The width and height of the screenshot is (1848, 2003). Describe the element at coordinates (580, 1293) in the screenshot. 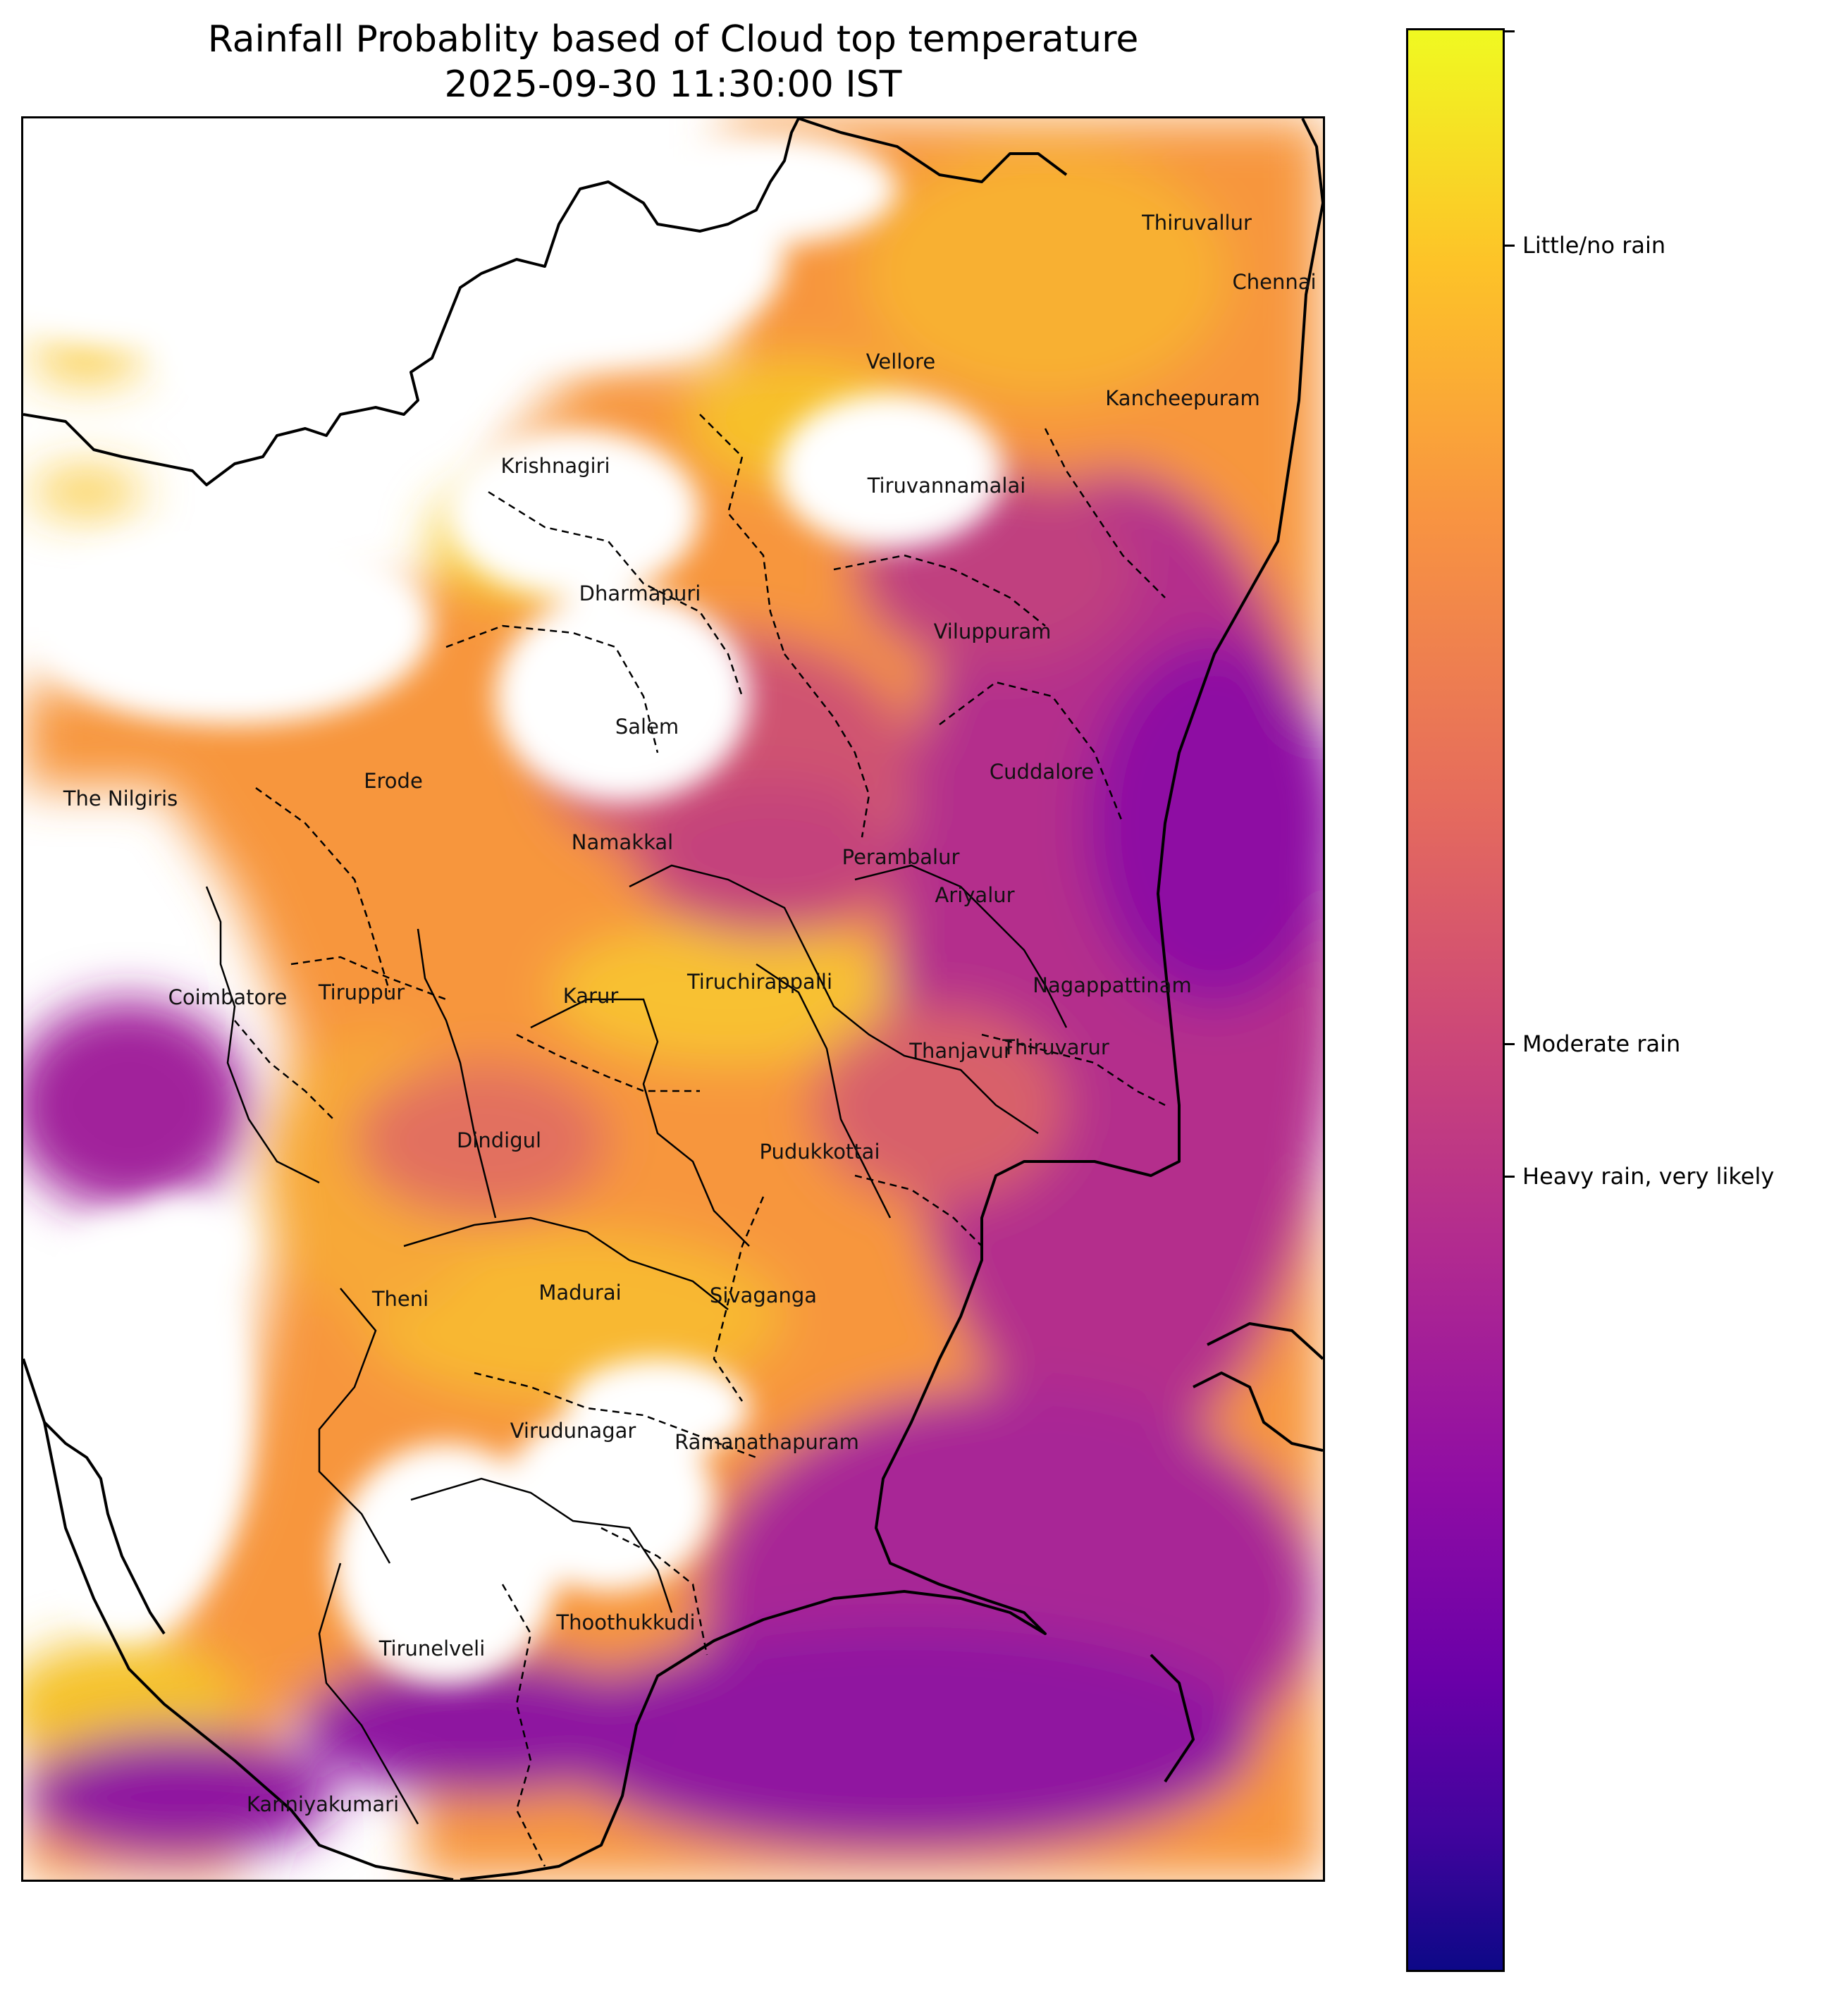

I see `district-label-madurai: Madurai` at that location.